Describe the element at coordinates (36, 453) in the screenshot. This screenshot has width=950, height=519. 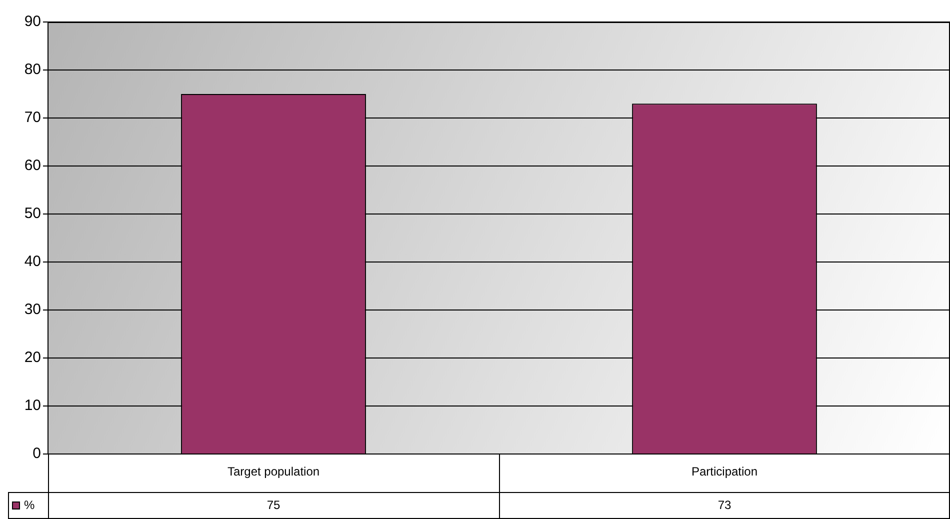
I see `y-tick-label: 0` at that location.